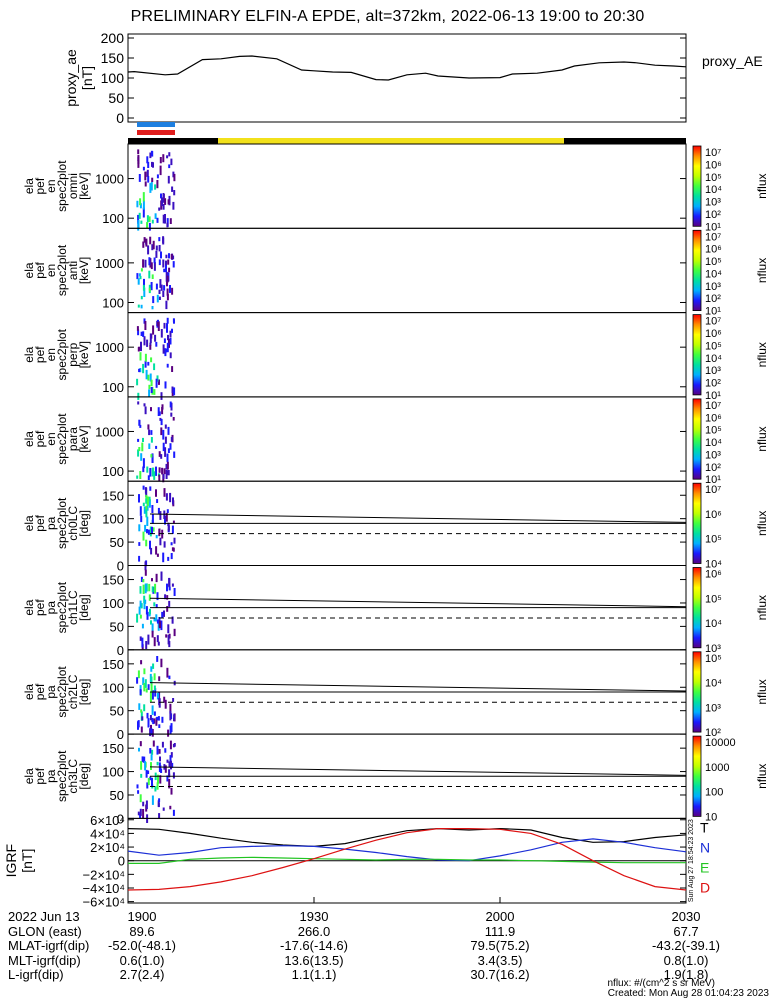  I want to click on footer-row-label: MLT-igrf(dip), so click(44, 960).